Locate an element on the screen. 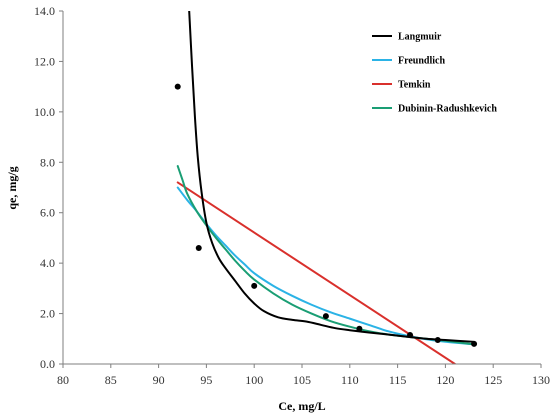  x-tick-label: 120 is located at coordinates (445, 380).